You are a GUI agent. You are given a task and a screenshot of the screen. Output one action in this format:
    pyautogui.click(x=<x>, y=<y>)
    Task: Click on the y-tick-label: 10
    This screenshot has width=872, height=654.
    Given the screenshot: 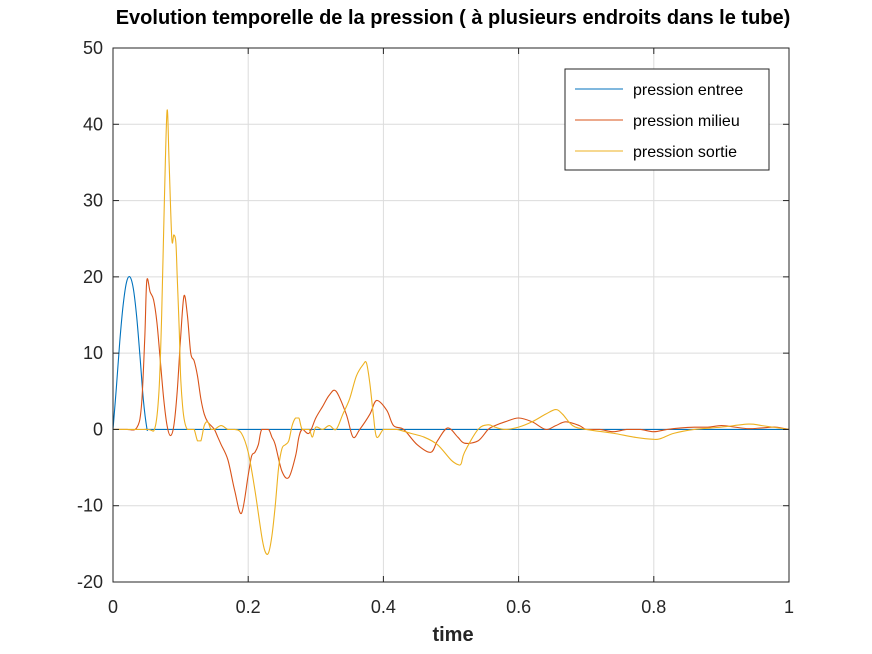 What is the action you would take?
    pyautogui.click(x=93, y=353)
    